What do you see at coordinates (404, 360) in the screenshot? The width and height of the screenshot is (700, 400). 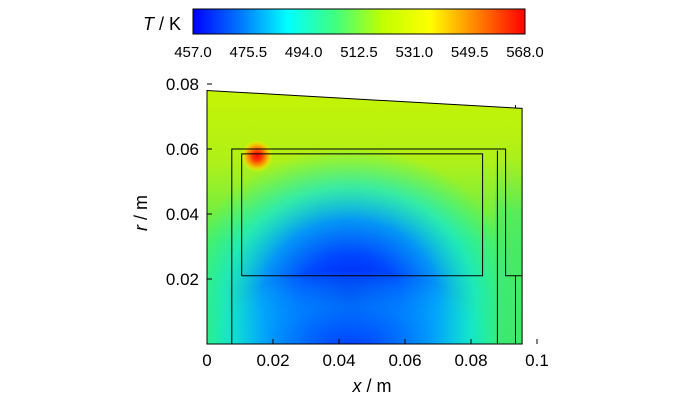 I see `x-tick-label: 0.06` at bounding box center [404, 360].